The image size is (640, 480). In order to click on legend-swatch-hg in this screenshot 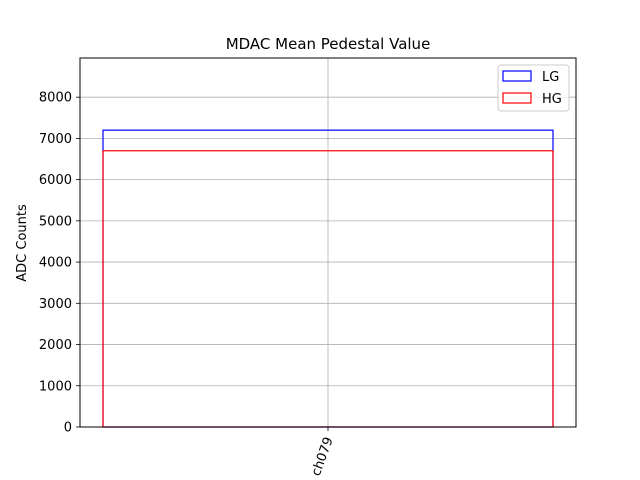, I will do `click(517, 98)`.